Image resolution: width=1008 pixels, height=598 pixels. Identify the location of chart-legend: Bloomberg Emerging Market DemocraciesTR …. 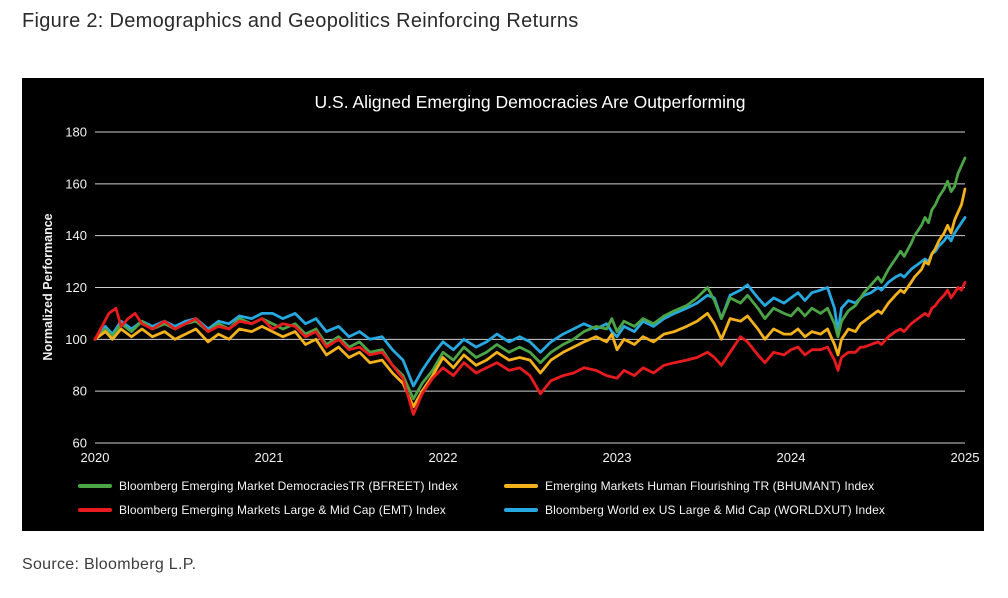
(523, 498).